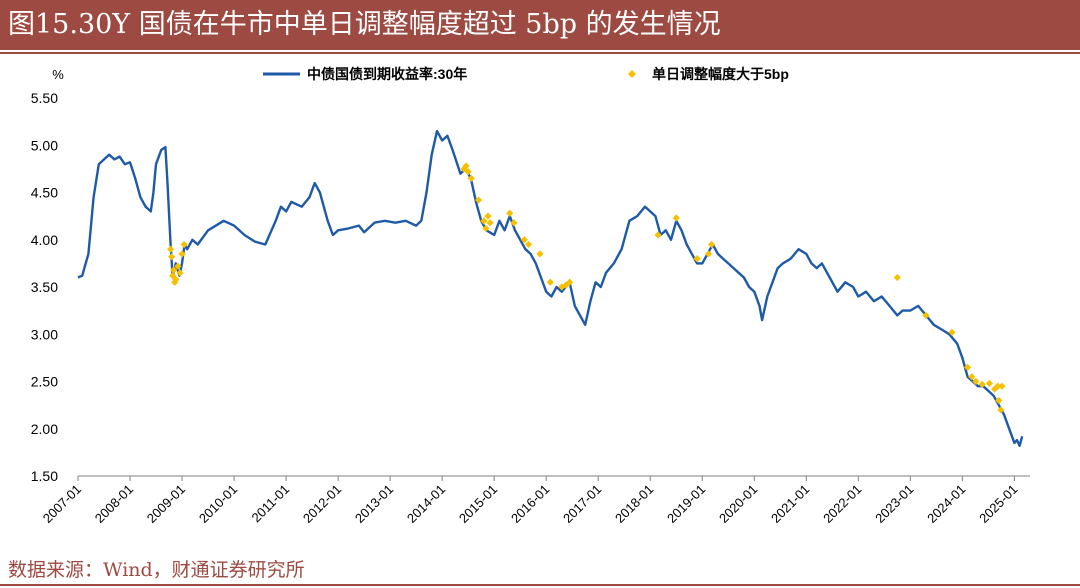 This screenshot has width=1080, height=588. What do you see at coordinates (686, 504) in the screenshot?
I see `x-tick-label: 2019-01` at bounding box center [686, 504].